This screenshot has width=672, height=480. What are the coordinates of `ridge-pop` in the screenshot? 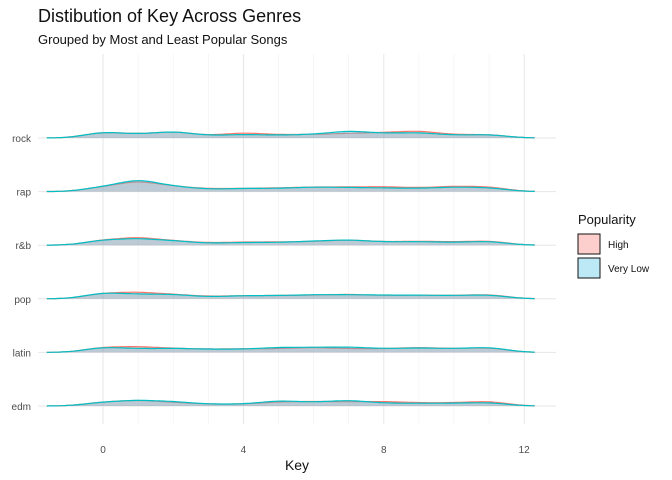 It's located at (290, 295).